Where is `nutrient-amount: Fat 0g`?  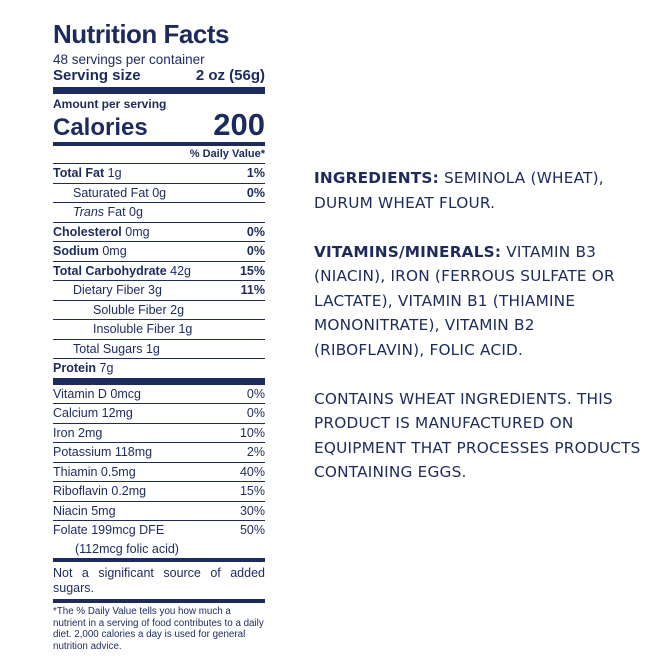 nutrient-amount: Fat 0g is located at coordinates (125, 212).